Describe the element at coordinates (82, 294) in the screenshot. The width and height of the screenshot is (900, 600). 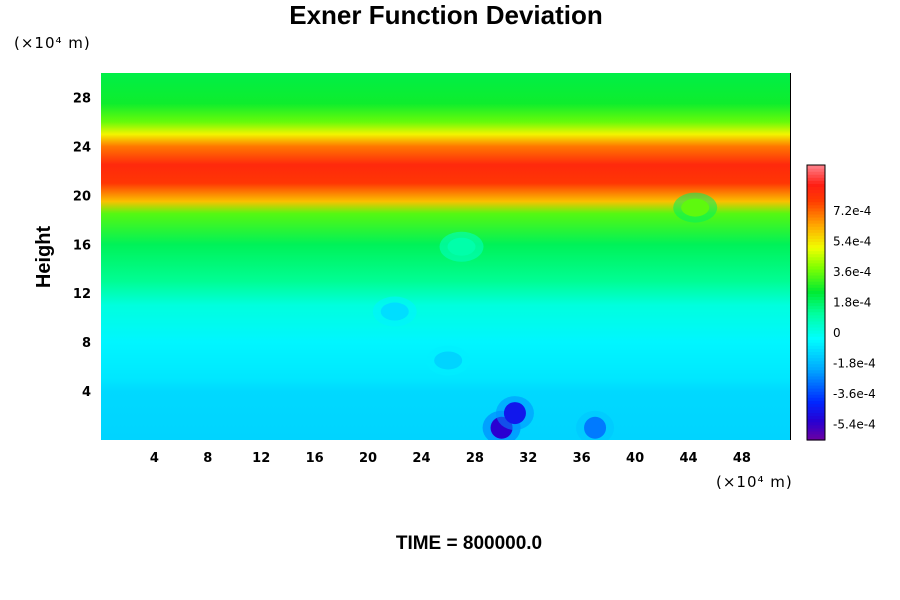
I see `y-tick-label: 12` at that location.